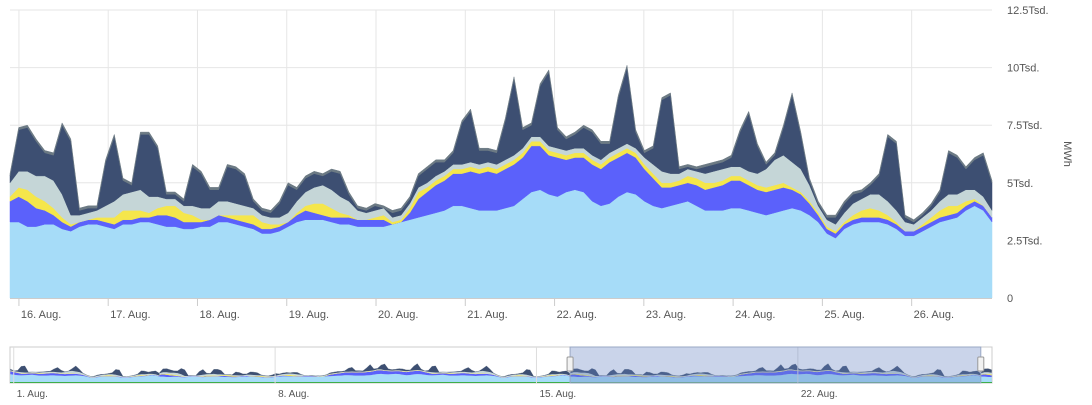 This screenshot has width=1092, height=405. What do you see at coordinates (577, 315) in the screenshot?
I see `x-tick-label: 22. Aug.` at bounding box center [577, 315].